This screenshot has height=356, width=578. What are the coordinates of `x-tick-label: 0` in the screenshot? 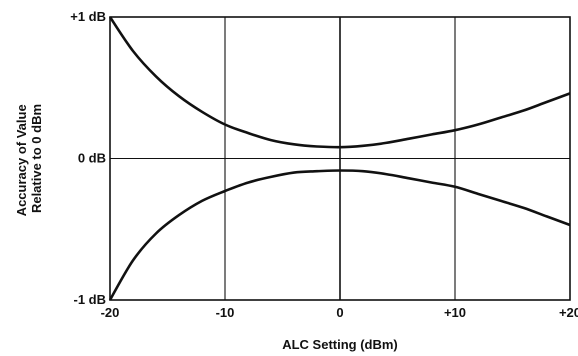 It's located at (339, 312).